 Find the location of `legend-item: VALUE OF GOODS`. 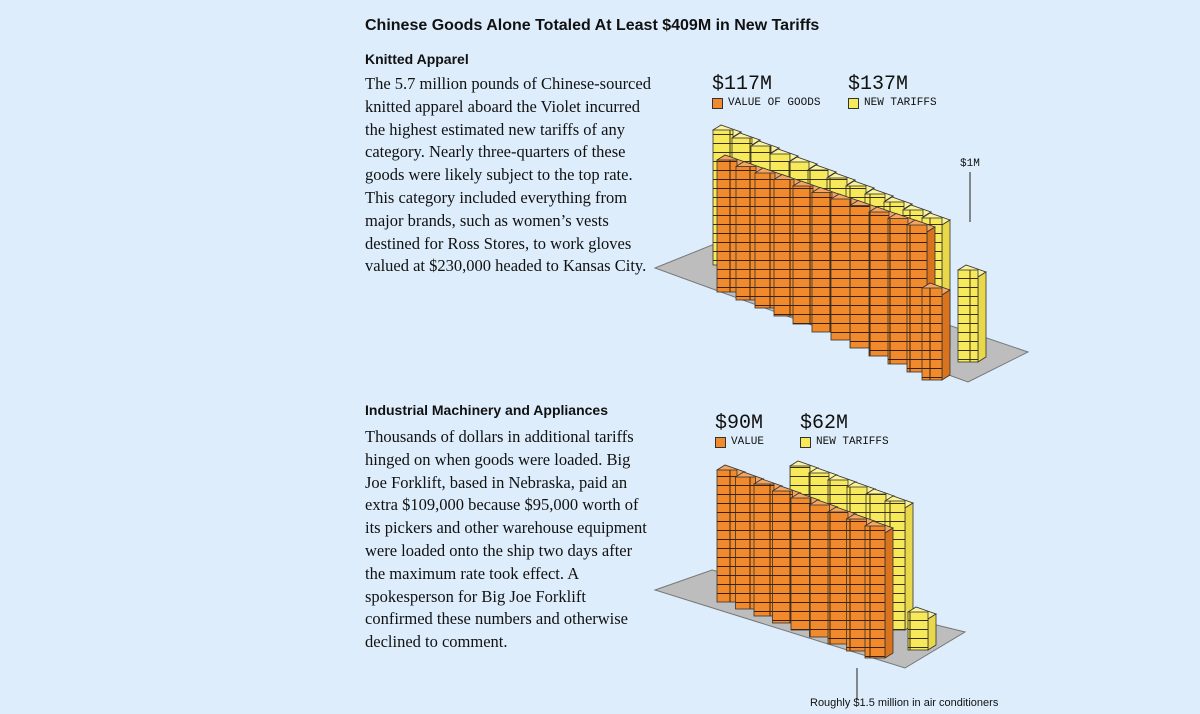

legend-item: VALUE OF GOODS is located at coordinates (766, 103).